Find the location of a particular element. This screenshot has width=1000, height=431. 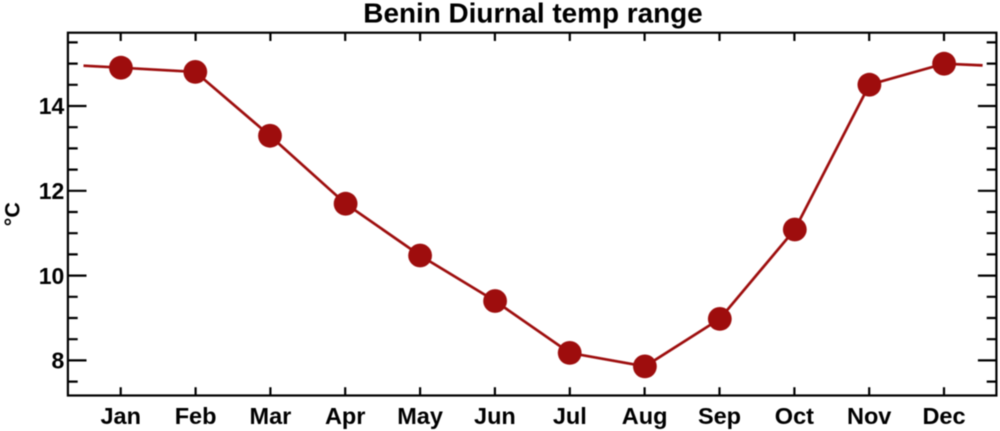

svg-text: Jul is located at coordinates (570, 416).